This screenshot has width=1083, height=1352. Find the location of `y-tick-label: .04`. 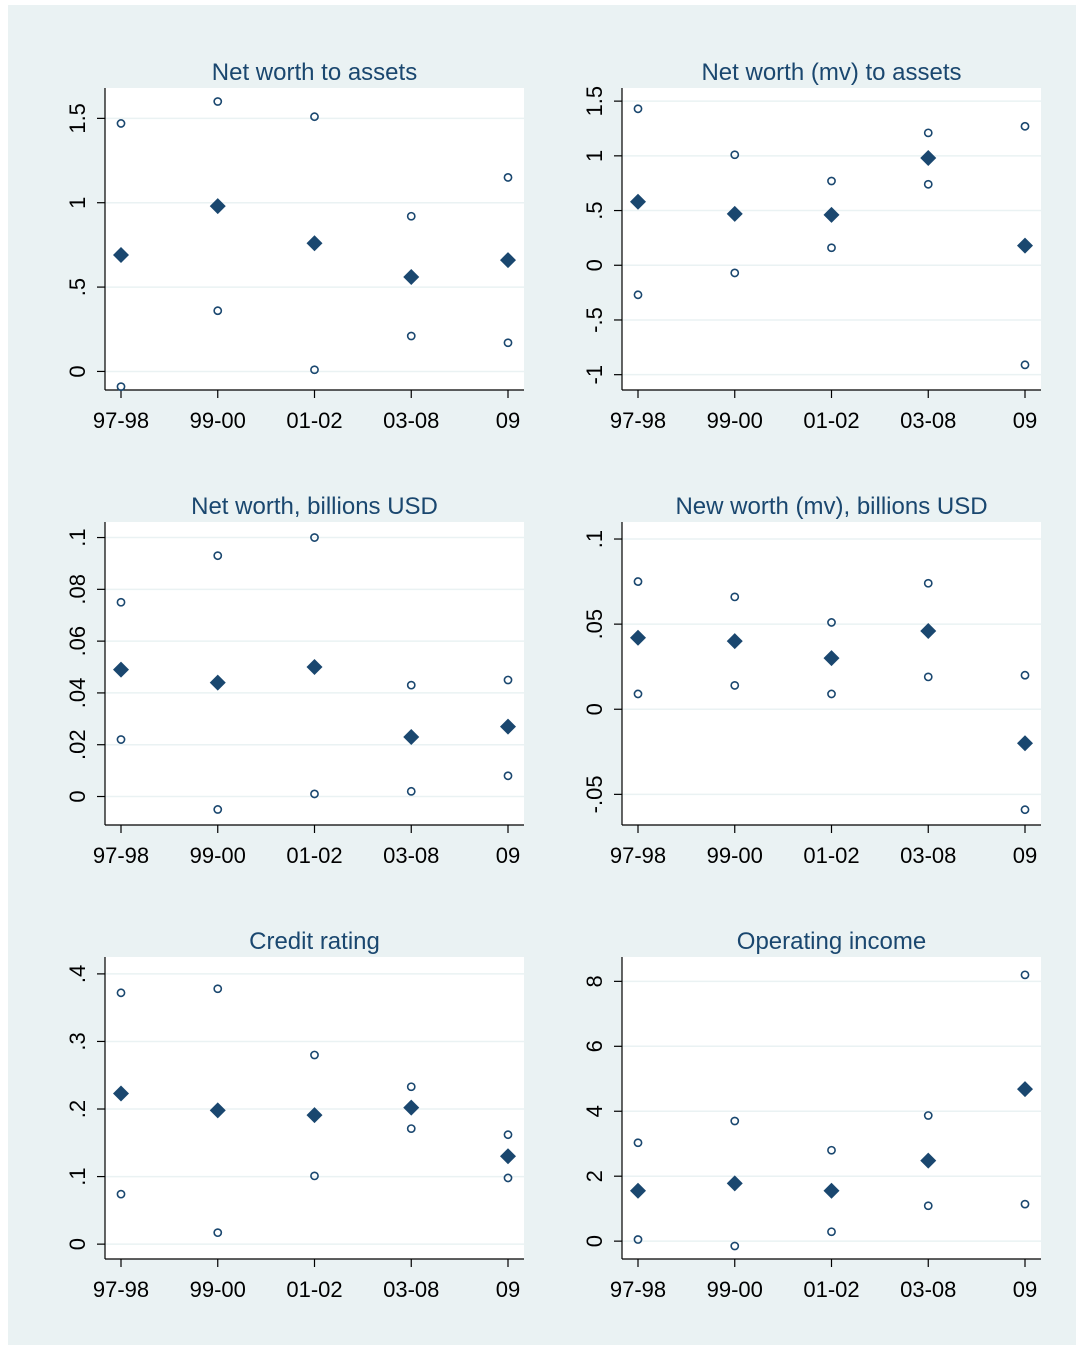

y-tick-label: .04 is located at coordinates (77, 693).